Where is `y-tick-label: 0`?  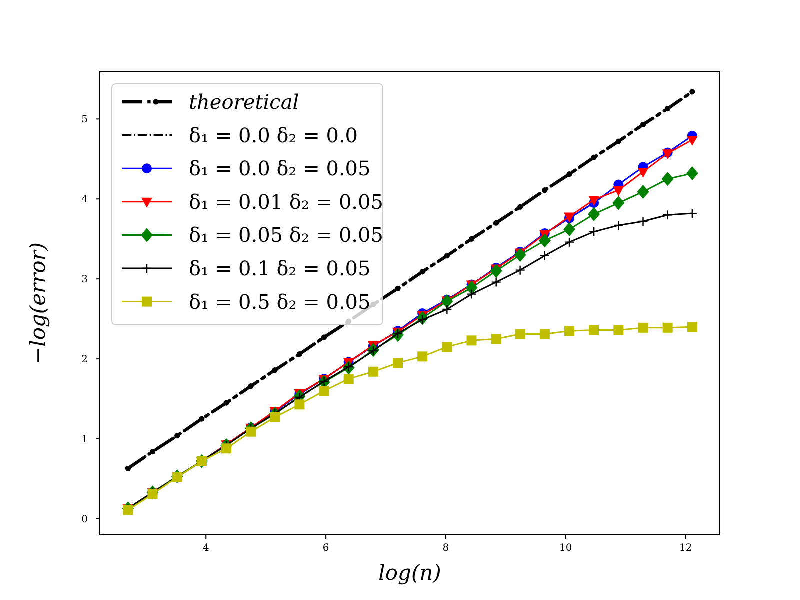
y-tick-label: 0 is located at coordinates (85, 520).